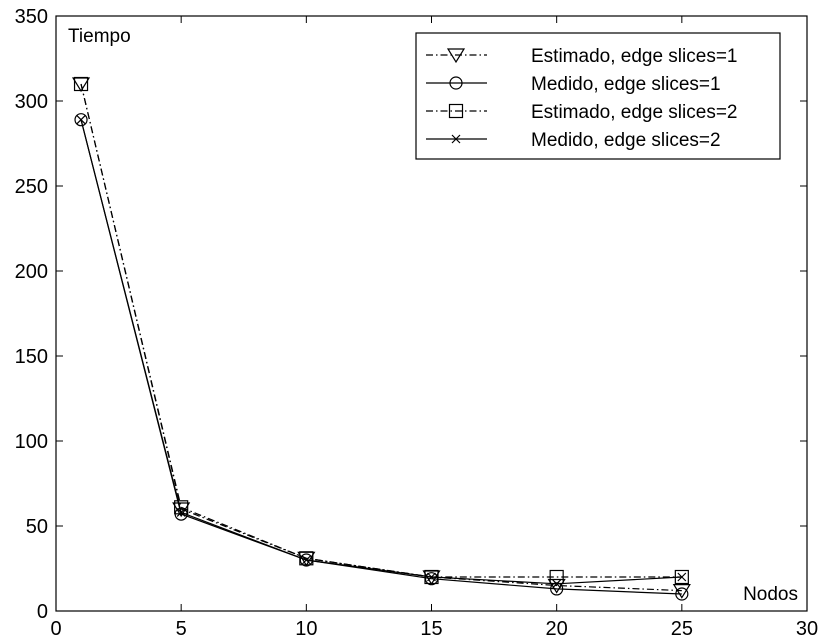 Image resolution: width=820 pixels, height=644 pixels. What do you see at coordinates (31, 357) in the screenshot?
I see `y-tick-label: 150` at bounding box center [31, 357].